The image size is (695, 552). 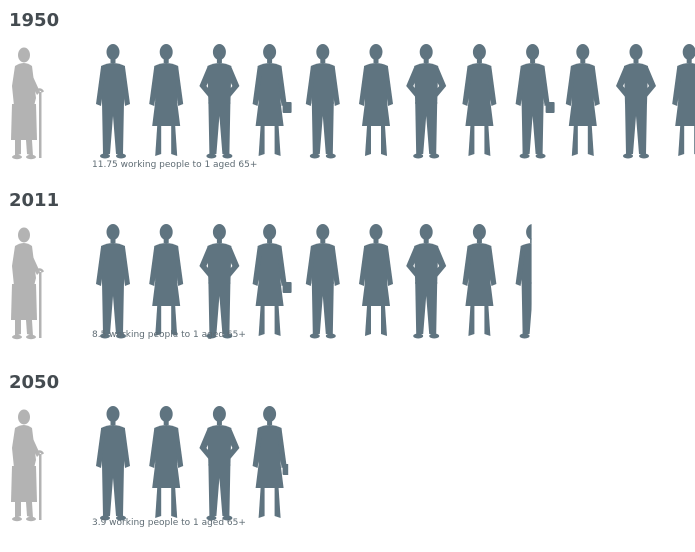 What do you see at coordinates (169, 523) in the screenshot?
I see `ratio-caption: 3.9 working people to 1 aged 65+` at bounding box center [169, 523].